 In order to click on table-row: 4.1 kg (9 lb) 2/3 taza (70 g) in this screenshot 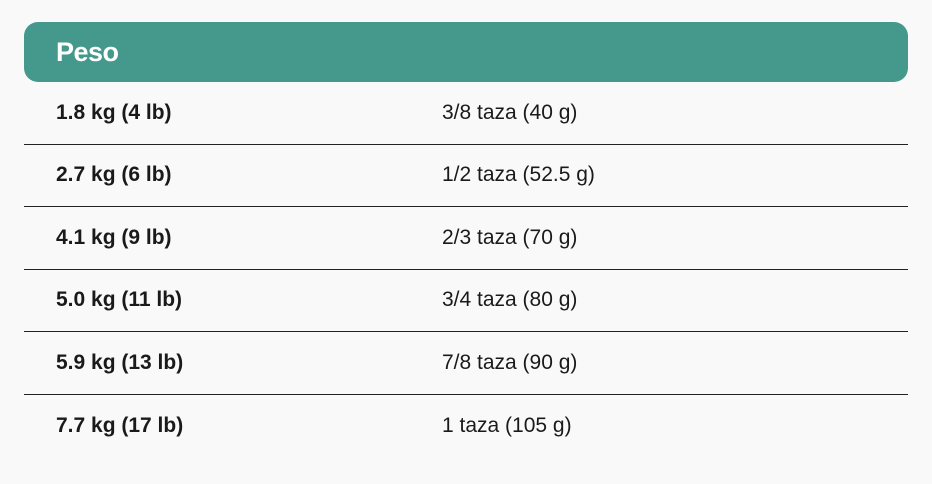, I will do `click(466, 238)`.